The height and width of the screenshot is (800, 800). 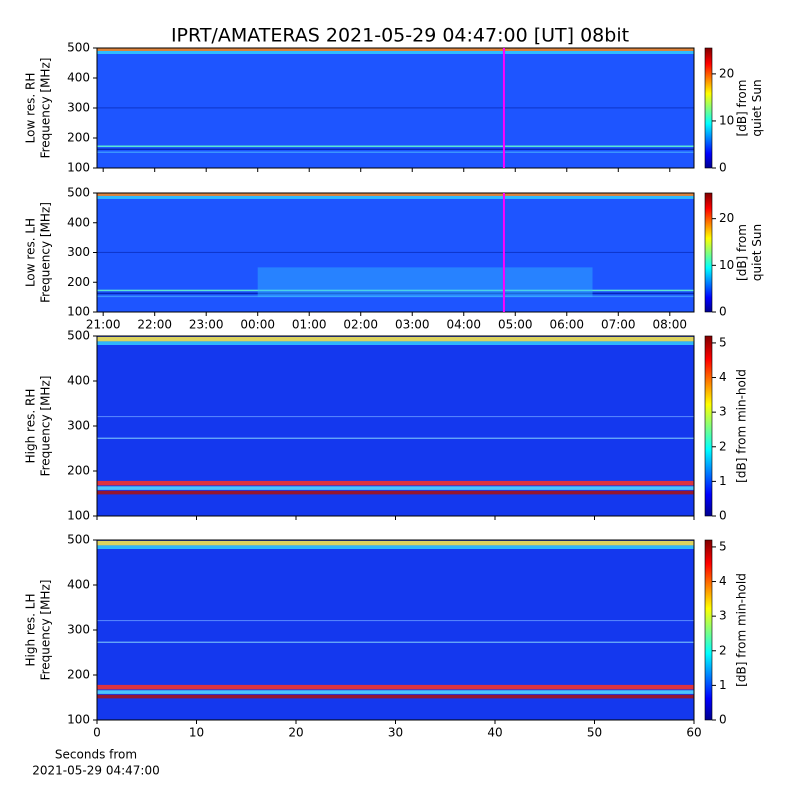 I want to click on x-tick-label: 06:00, so click(x=566, y=325).